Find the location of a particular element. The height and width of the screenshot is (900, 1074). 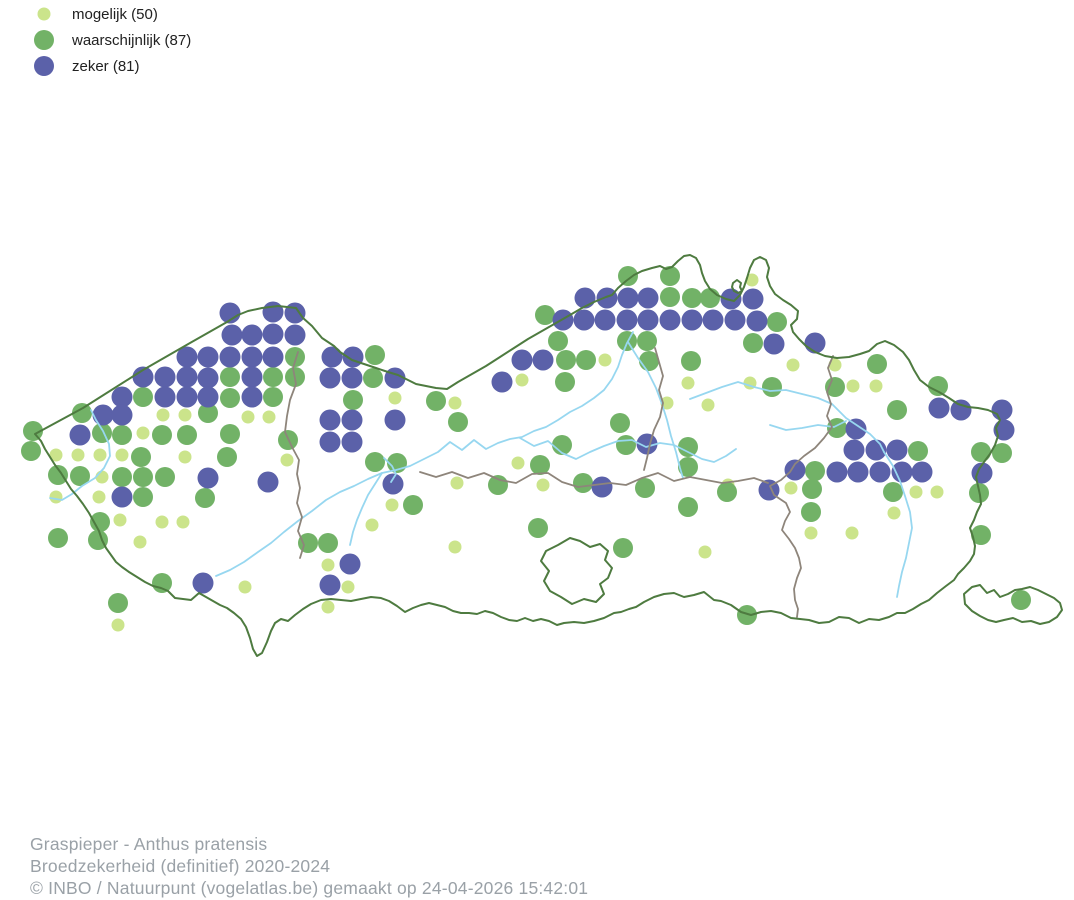

legend-item-waarschijnlijk: waarschijnlijk (87) is located at coordinates (112, 40).